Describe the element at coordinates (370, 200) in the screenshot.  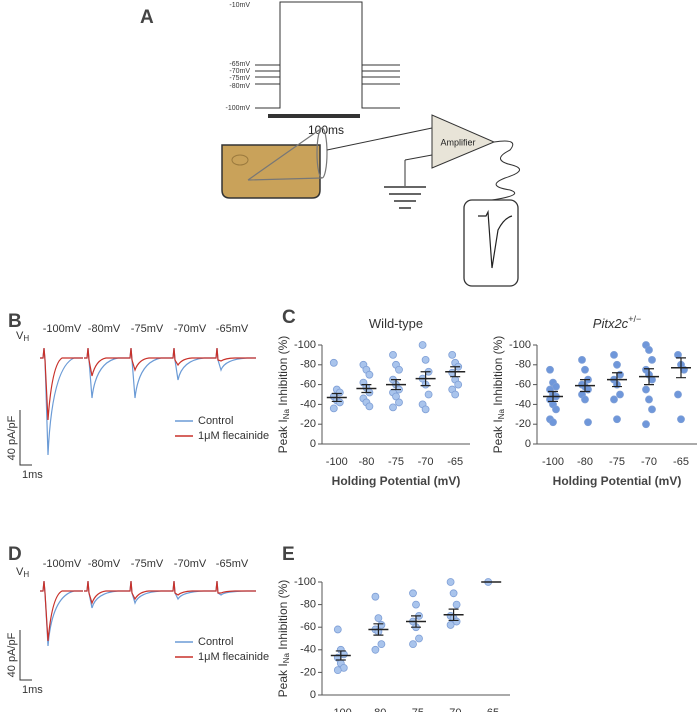
I see `setup-diagram` at that location.